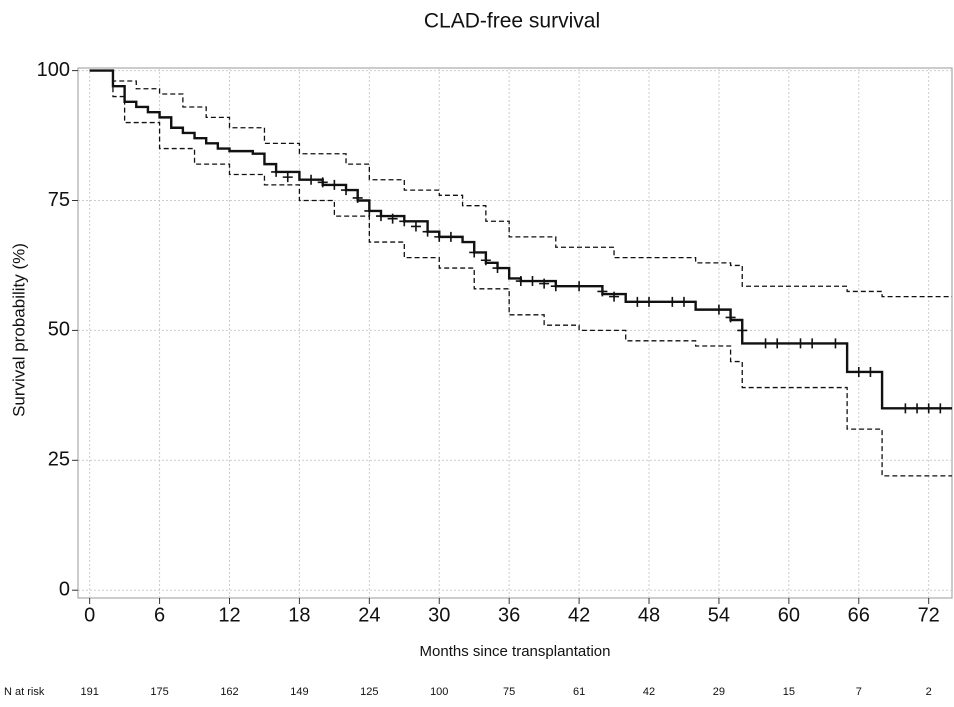 This screenshot has width=954, height=707. Describe the element at coordinates (439, 692) in the screenshot. I see `risk-count: 100` at that location.